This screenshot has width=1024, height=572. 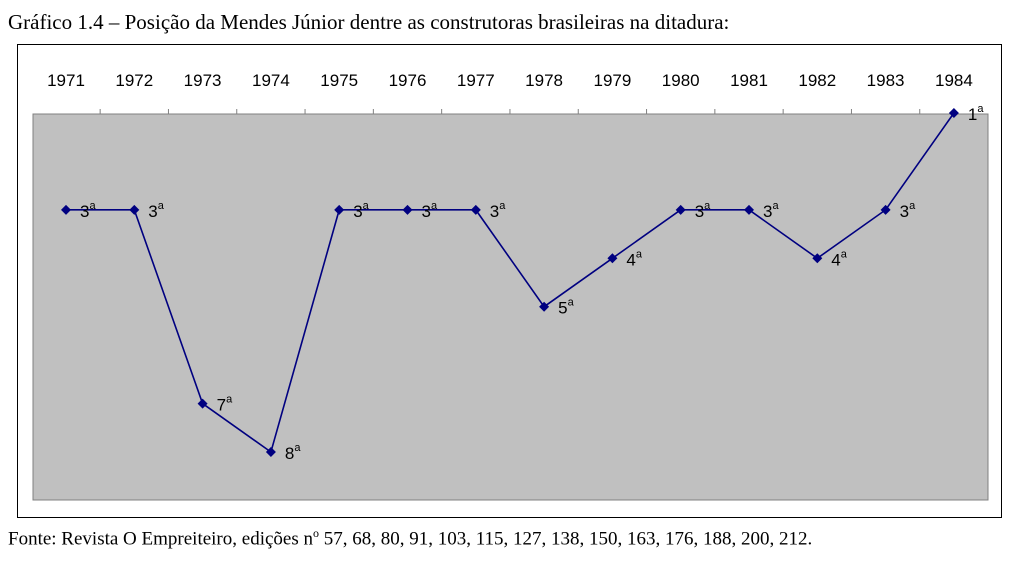 What do you see at coordinates (225, 404) in the screenshot?
I see `data-label: 7a` at bounding box center [225, 404].